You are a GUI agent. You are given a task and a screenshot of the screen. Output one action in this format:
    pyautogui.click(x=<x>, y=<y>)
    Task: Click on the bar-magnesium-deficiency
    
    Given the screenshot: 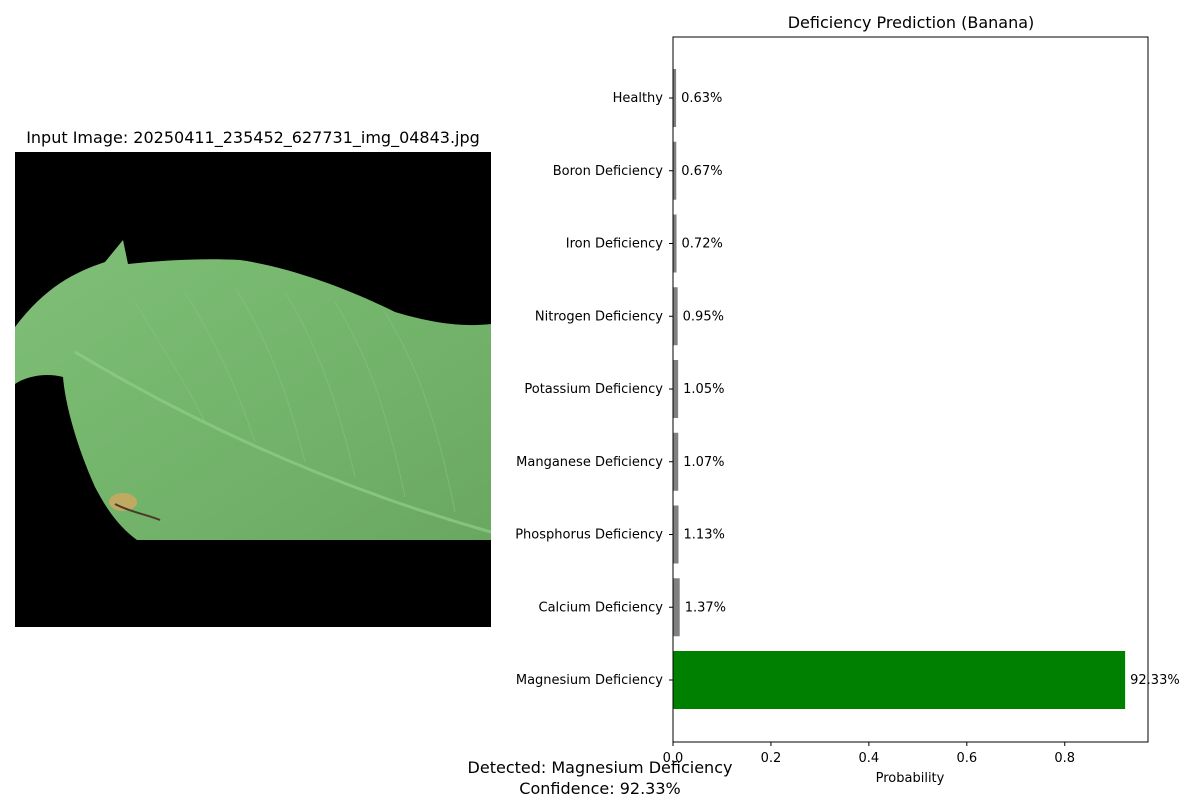 What is the action you would take?
    pyautogui.click(x=899, y=680)
    